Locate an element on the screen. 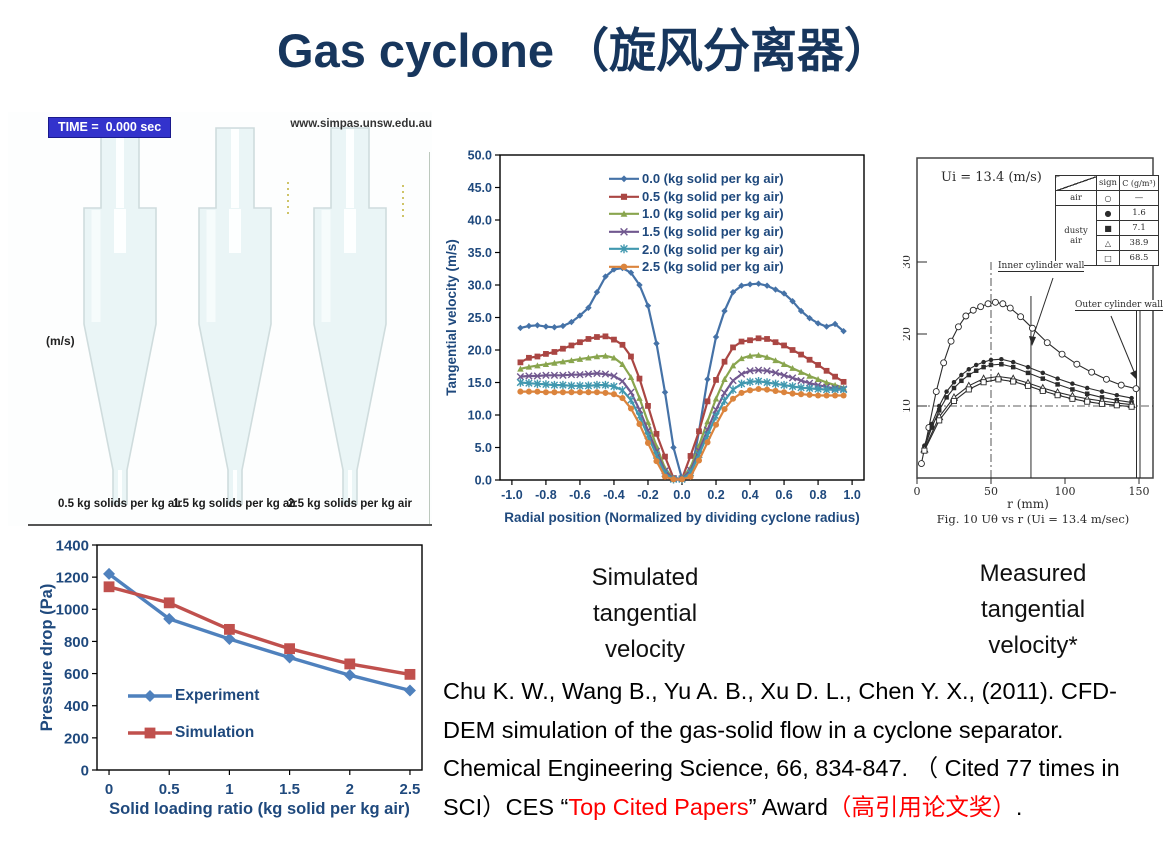 The width and height of the screenshot is (1168, 841). citation-award-cjk: （高引用论文奖） is located at coordinates (921, 806).